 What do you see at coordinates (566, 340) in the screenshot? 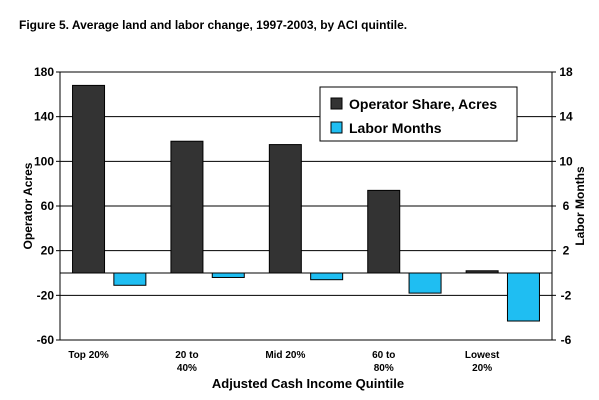
I see `y2-tick-label: -6` at bounding box center [566, 340].